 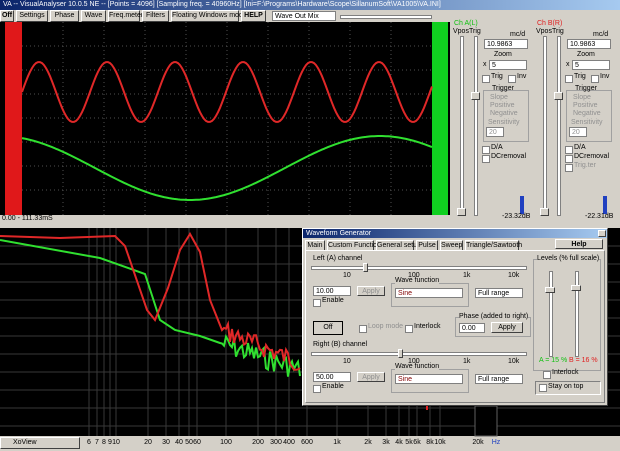 What do you see at coordinates (568, 258) in the screenshot?
I see `levels-label: Levels (% full scale)` at bounding box center [568, 258].